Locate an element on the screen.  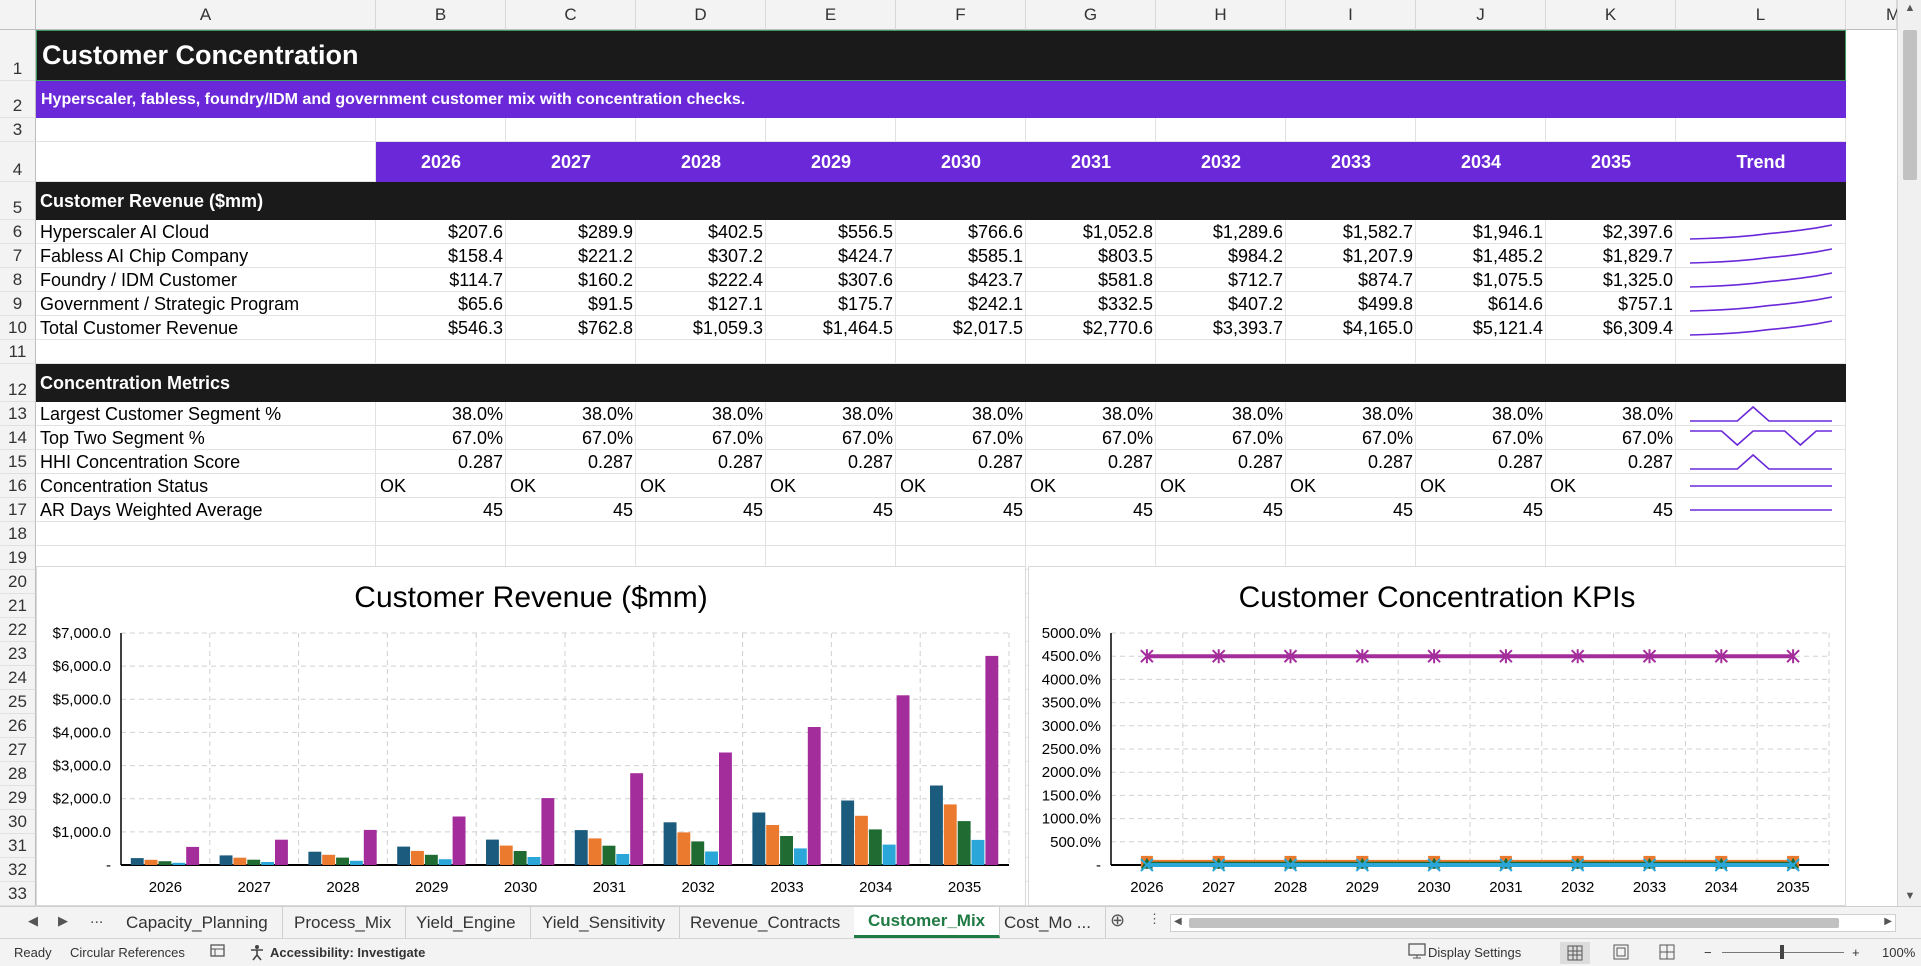
value-cell: $546.3 is located at coordinates (475, 327).